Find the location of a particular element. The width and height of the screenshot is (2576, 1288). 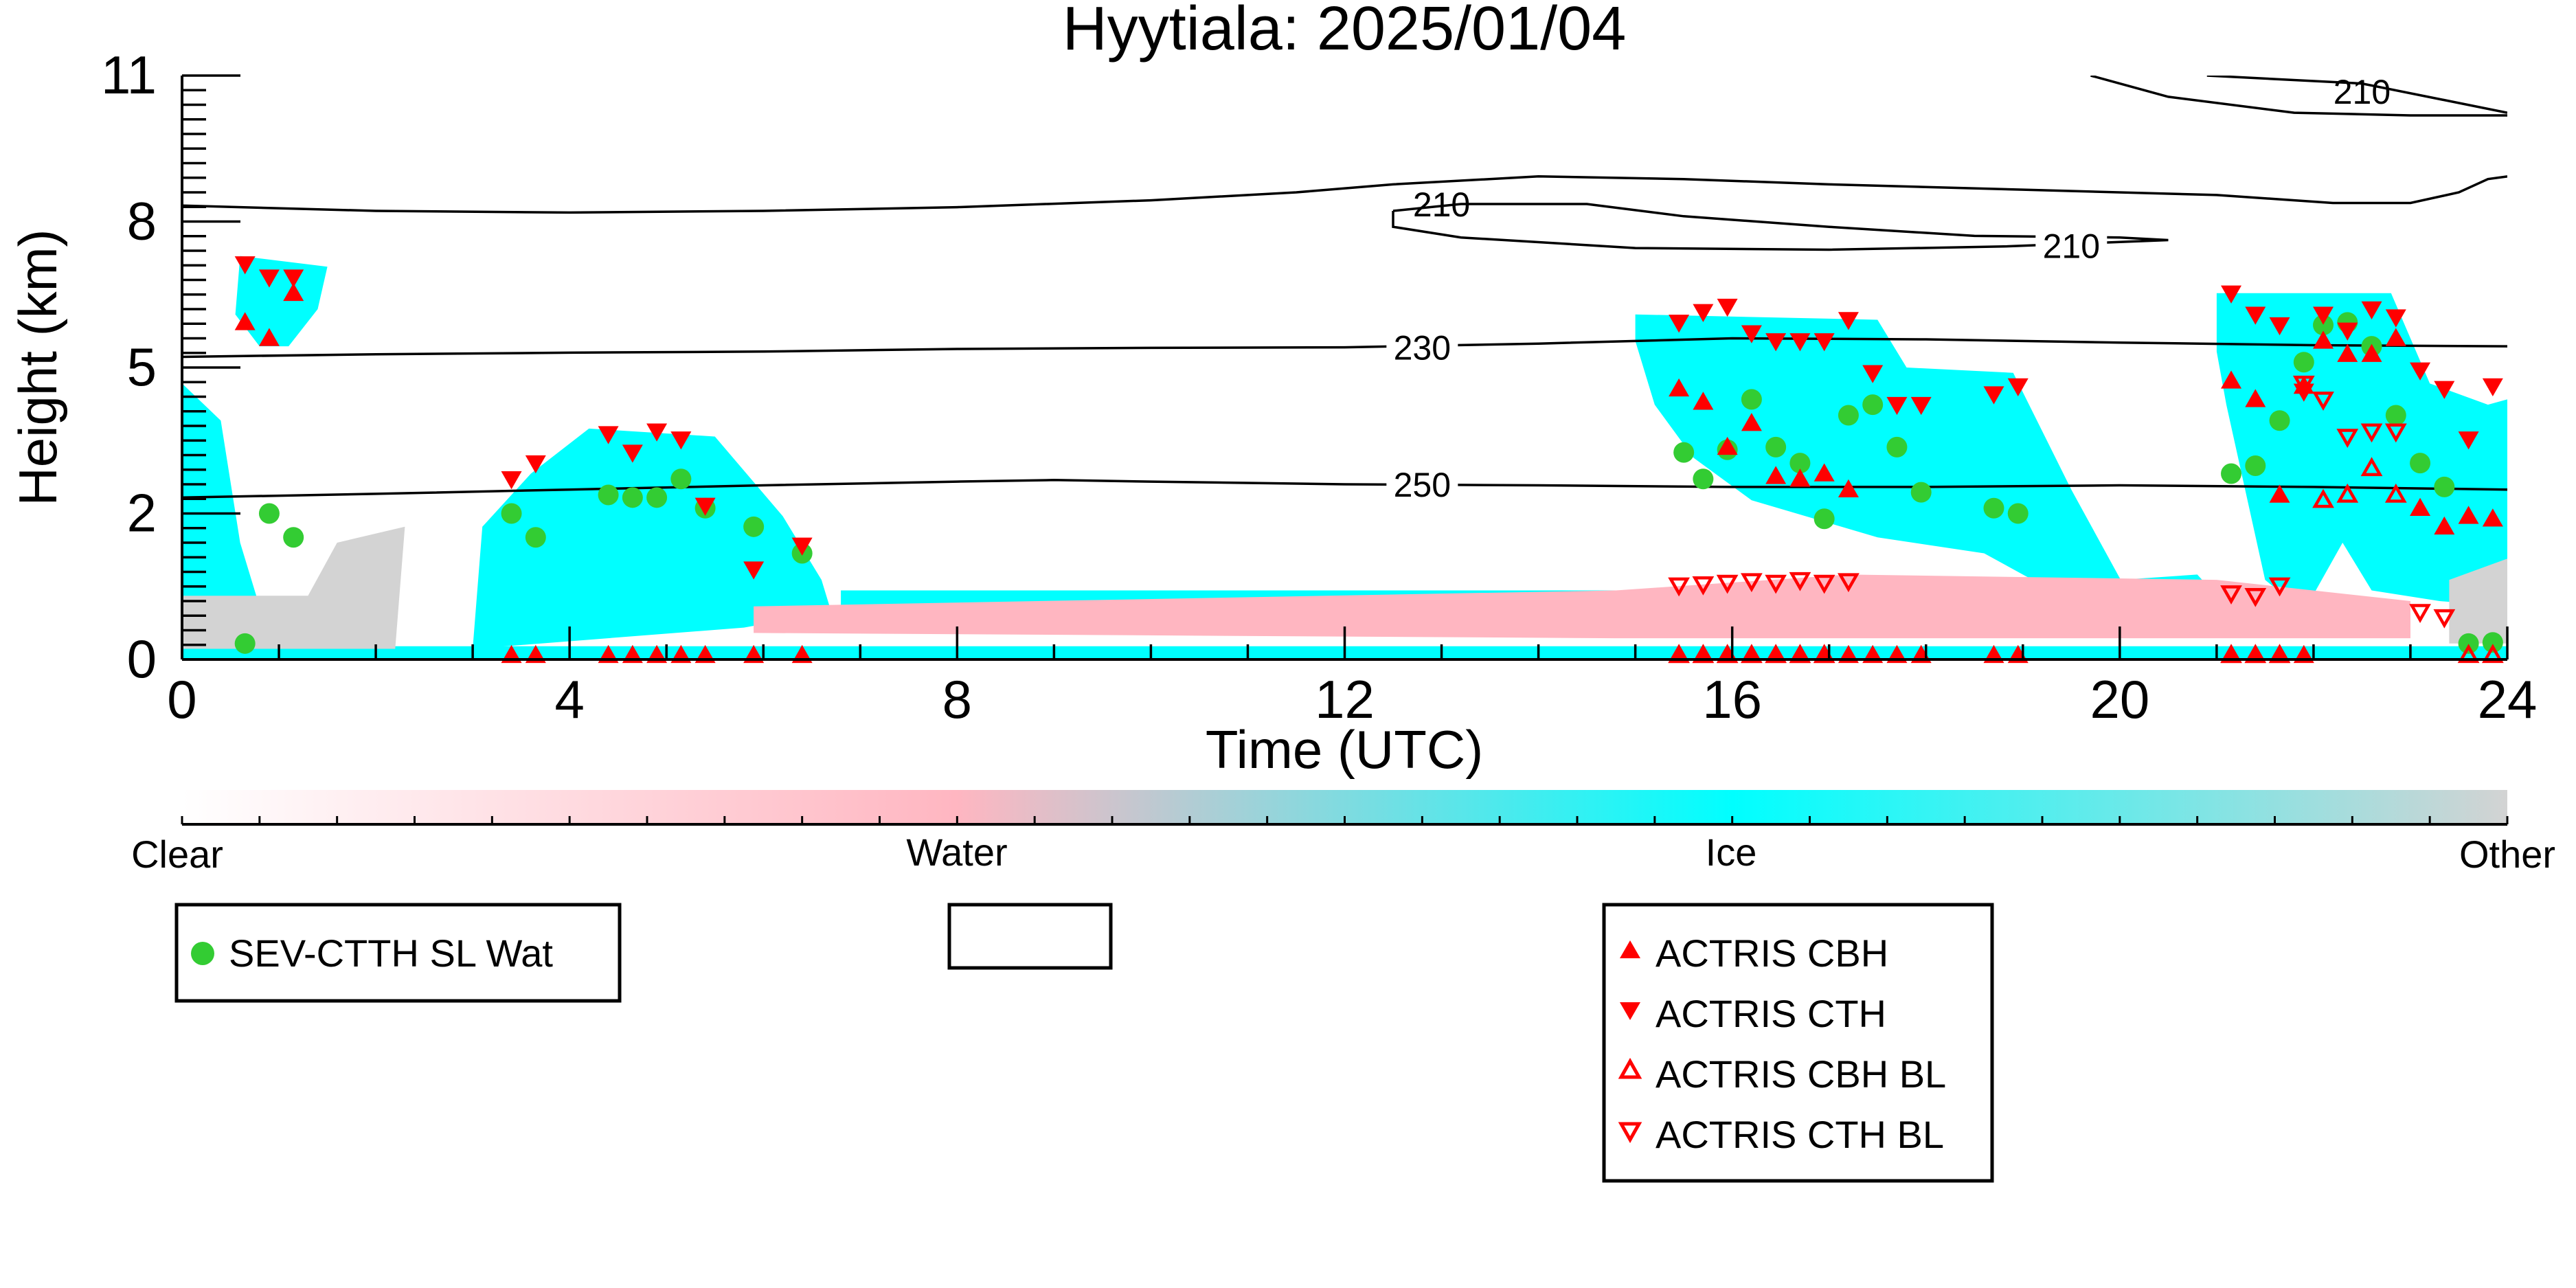

x-tick-label: 16 is located at coordinates (1732, 699).